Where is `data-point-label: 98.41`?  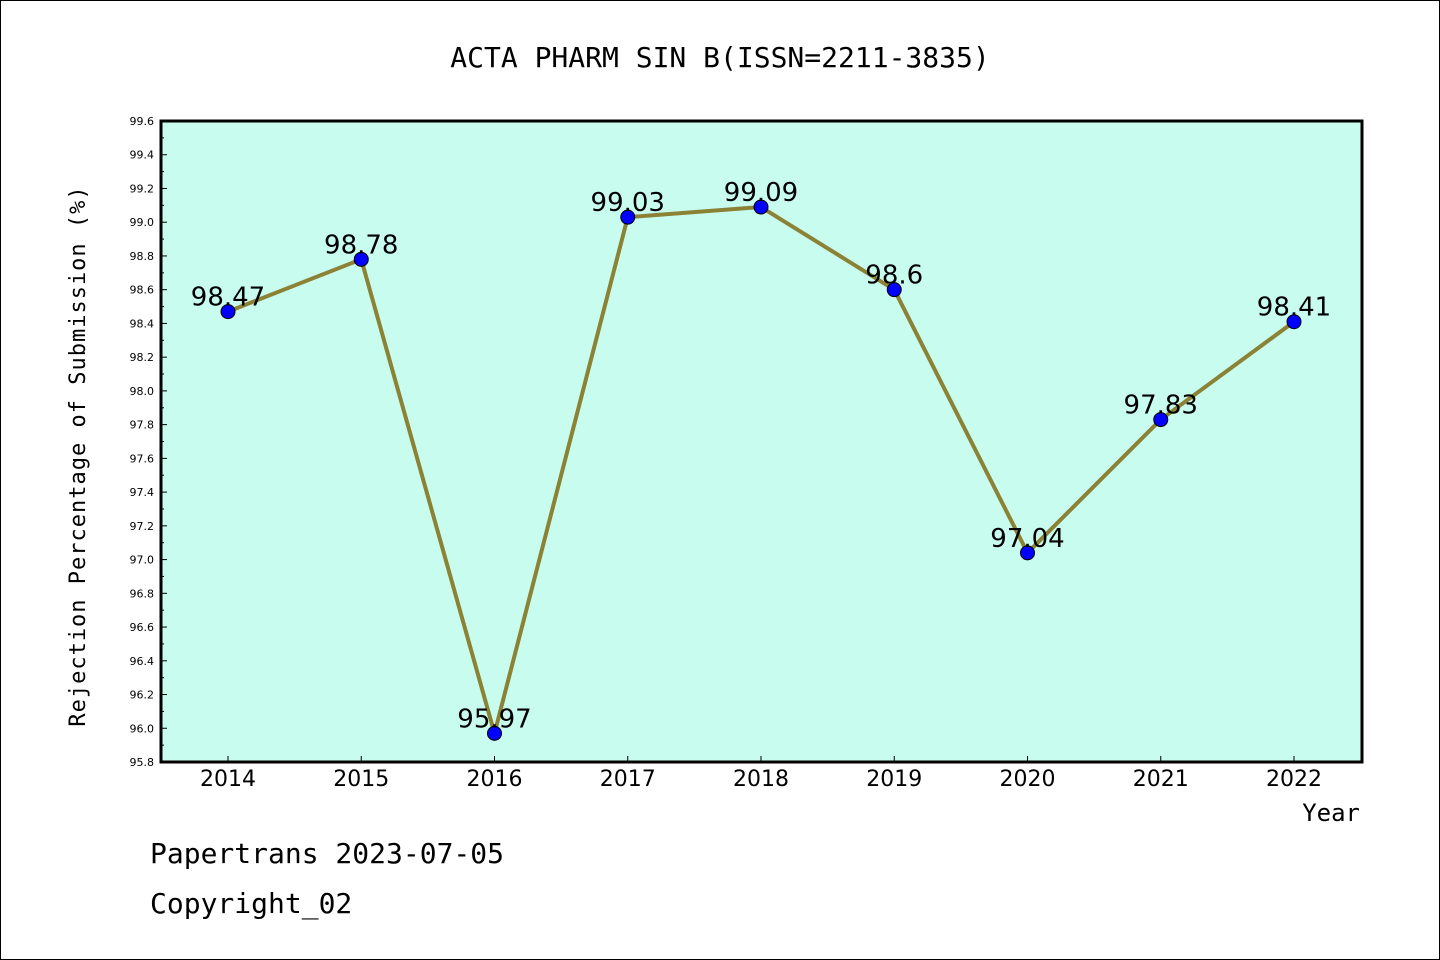
data-point-label: 98.41 is located at coordinates (1294, 308).